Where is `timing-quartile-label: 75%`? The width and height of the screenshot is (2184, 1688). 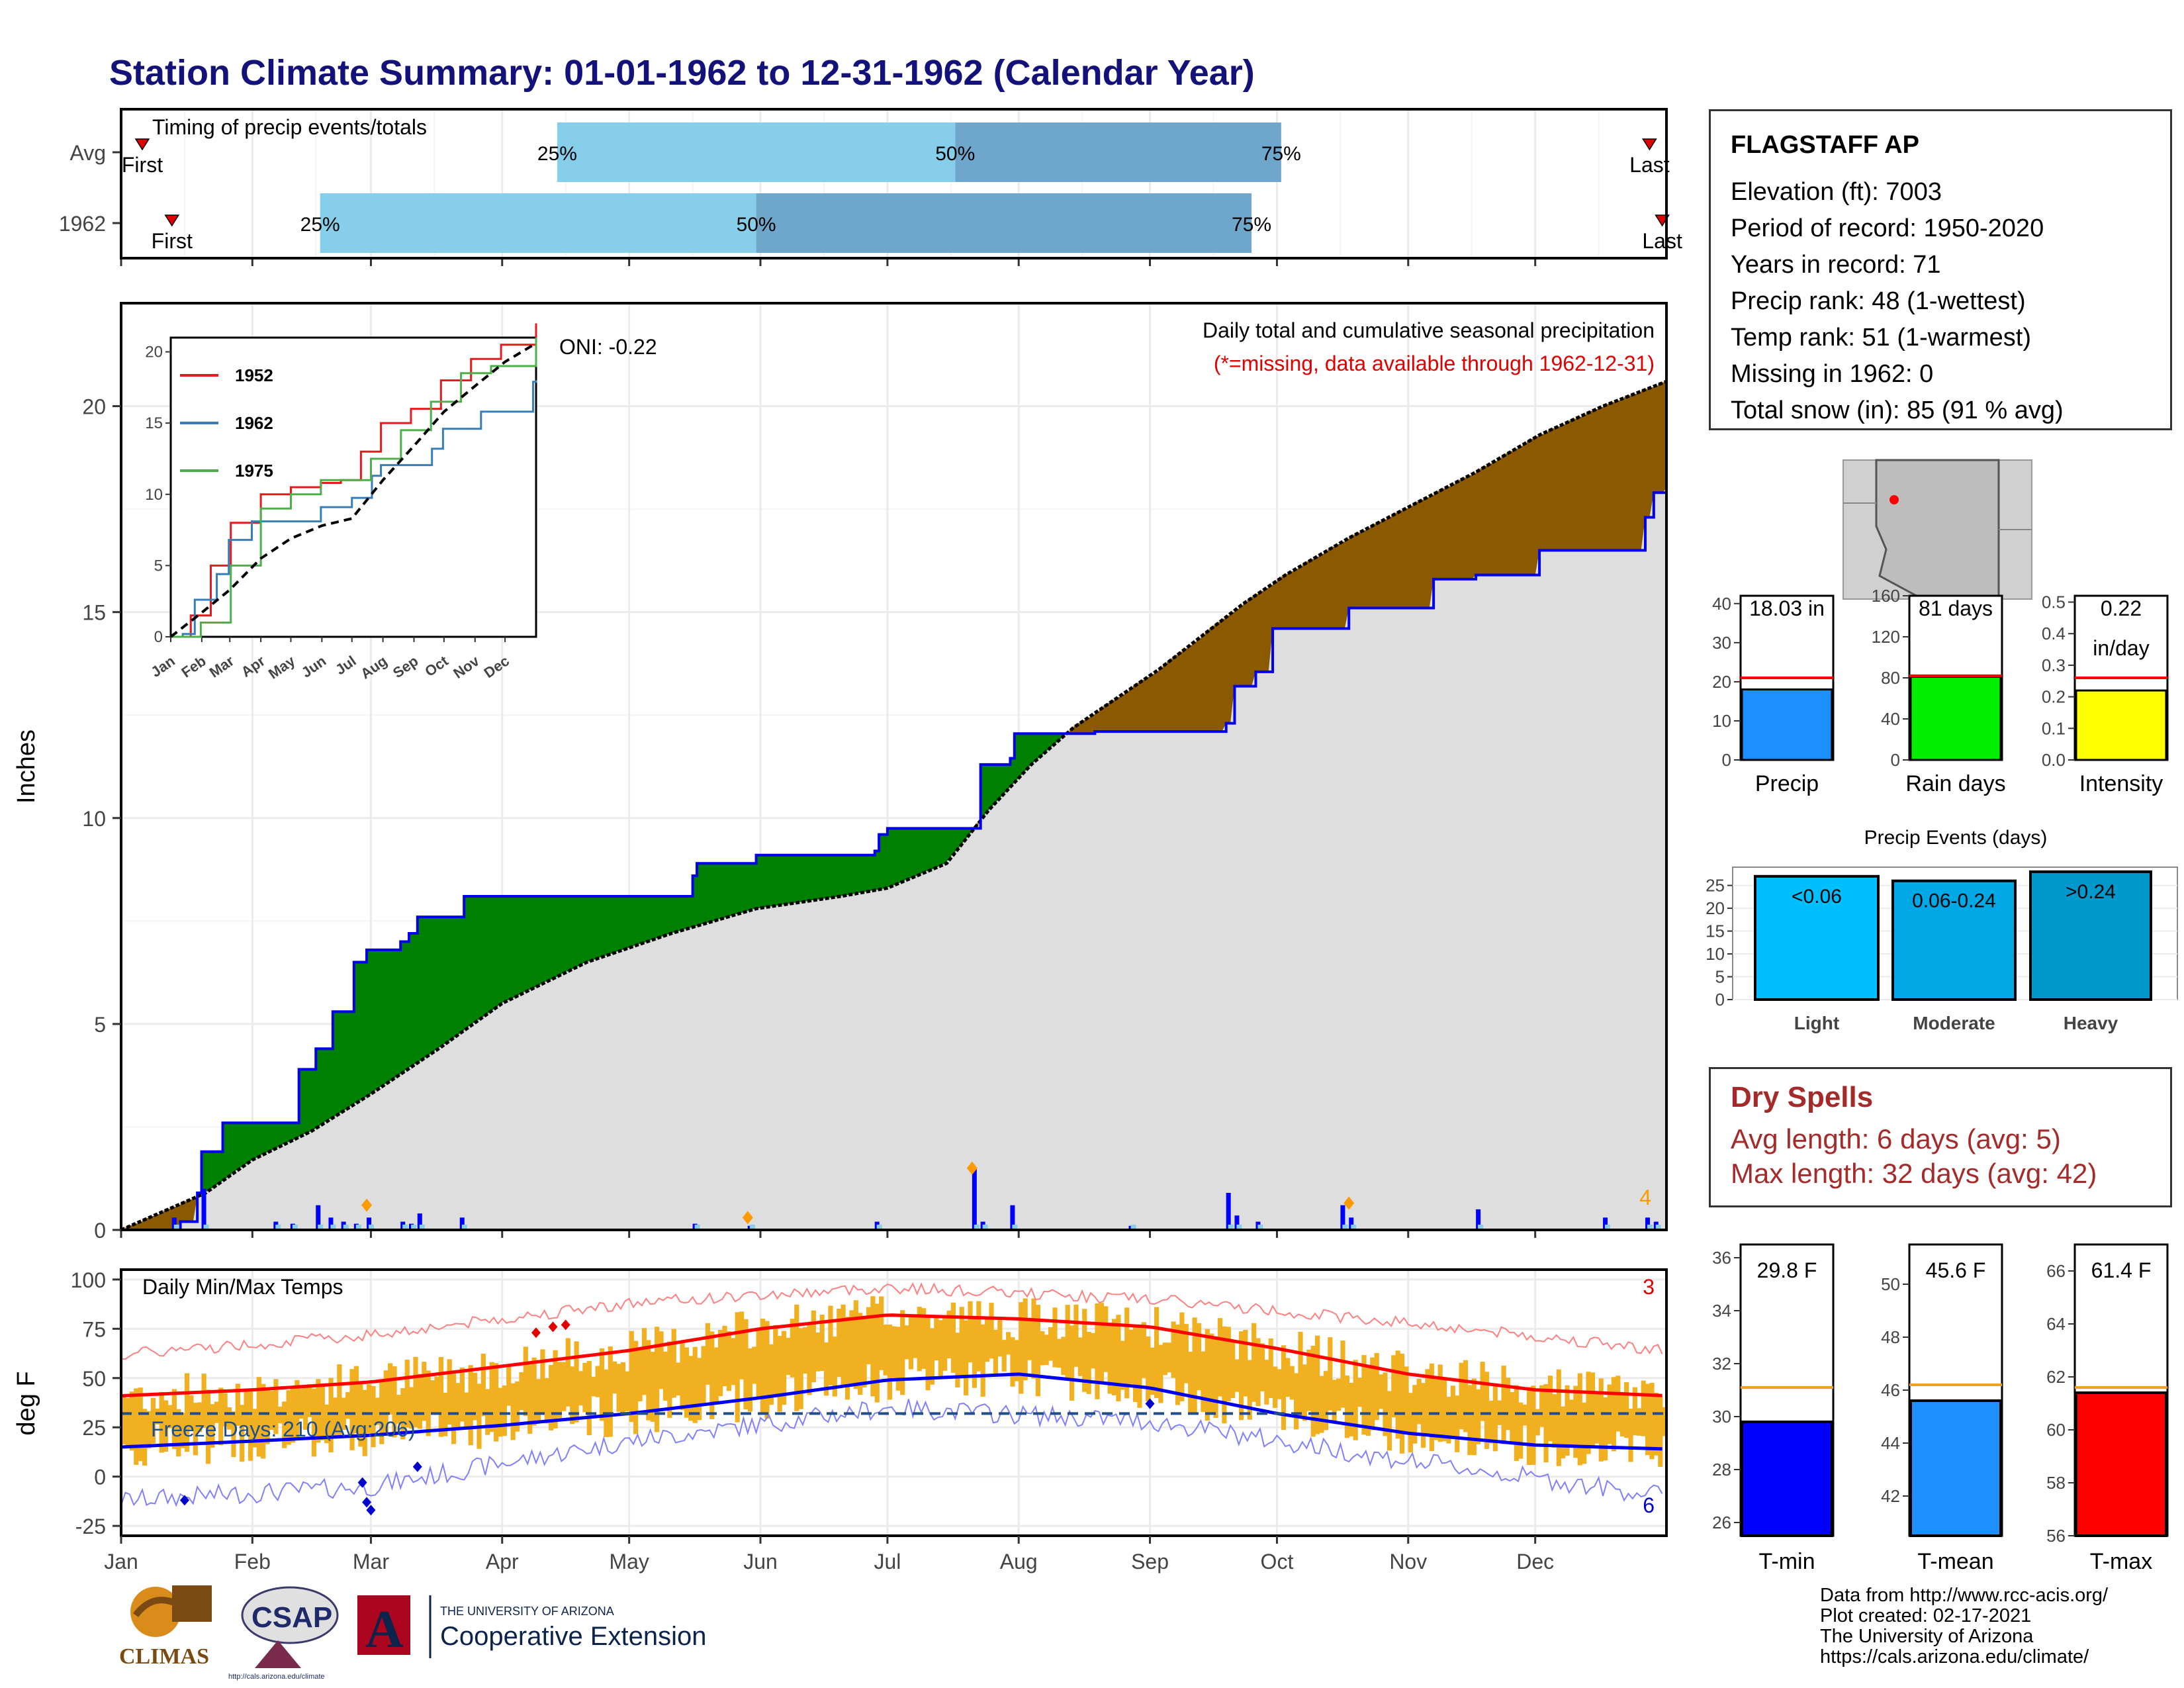
timing-quartile-label: 75% is located at coordinates (1251, 225).